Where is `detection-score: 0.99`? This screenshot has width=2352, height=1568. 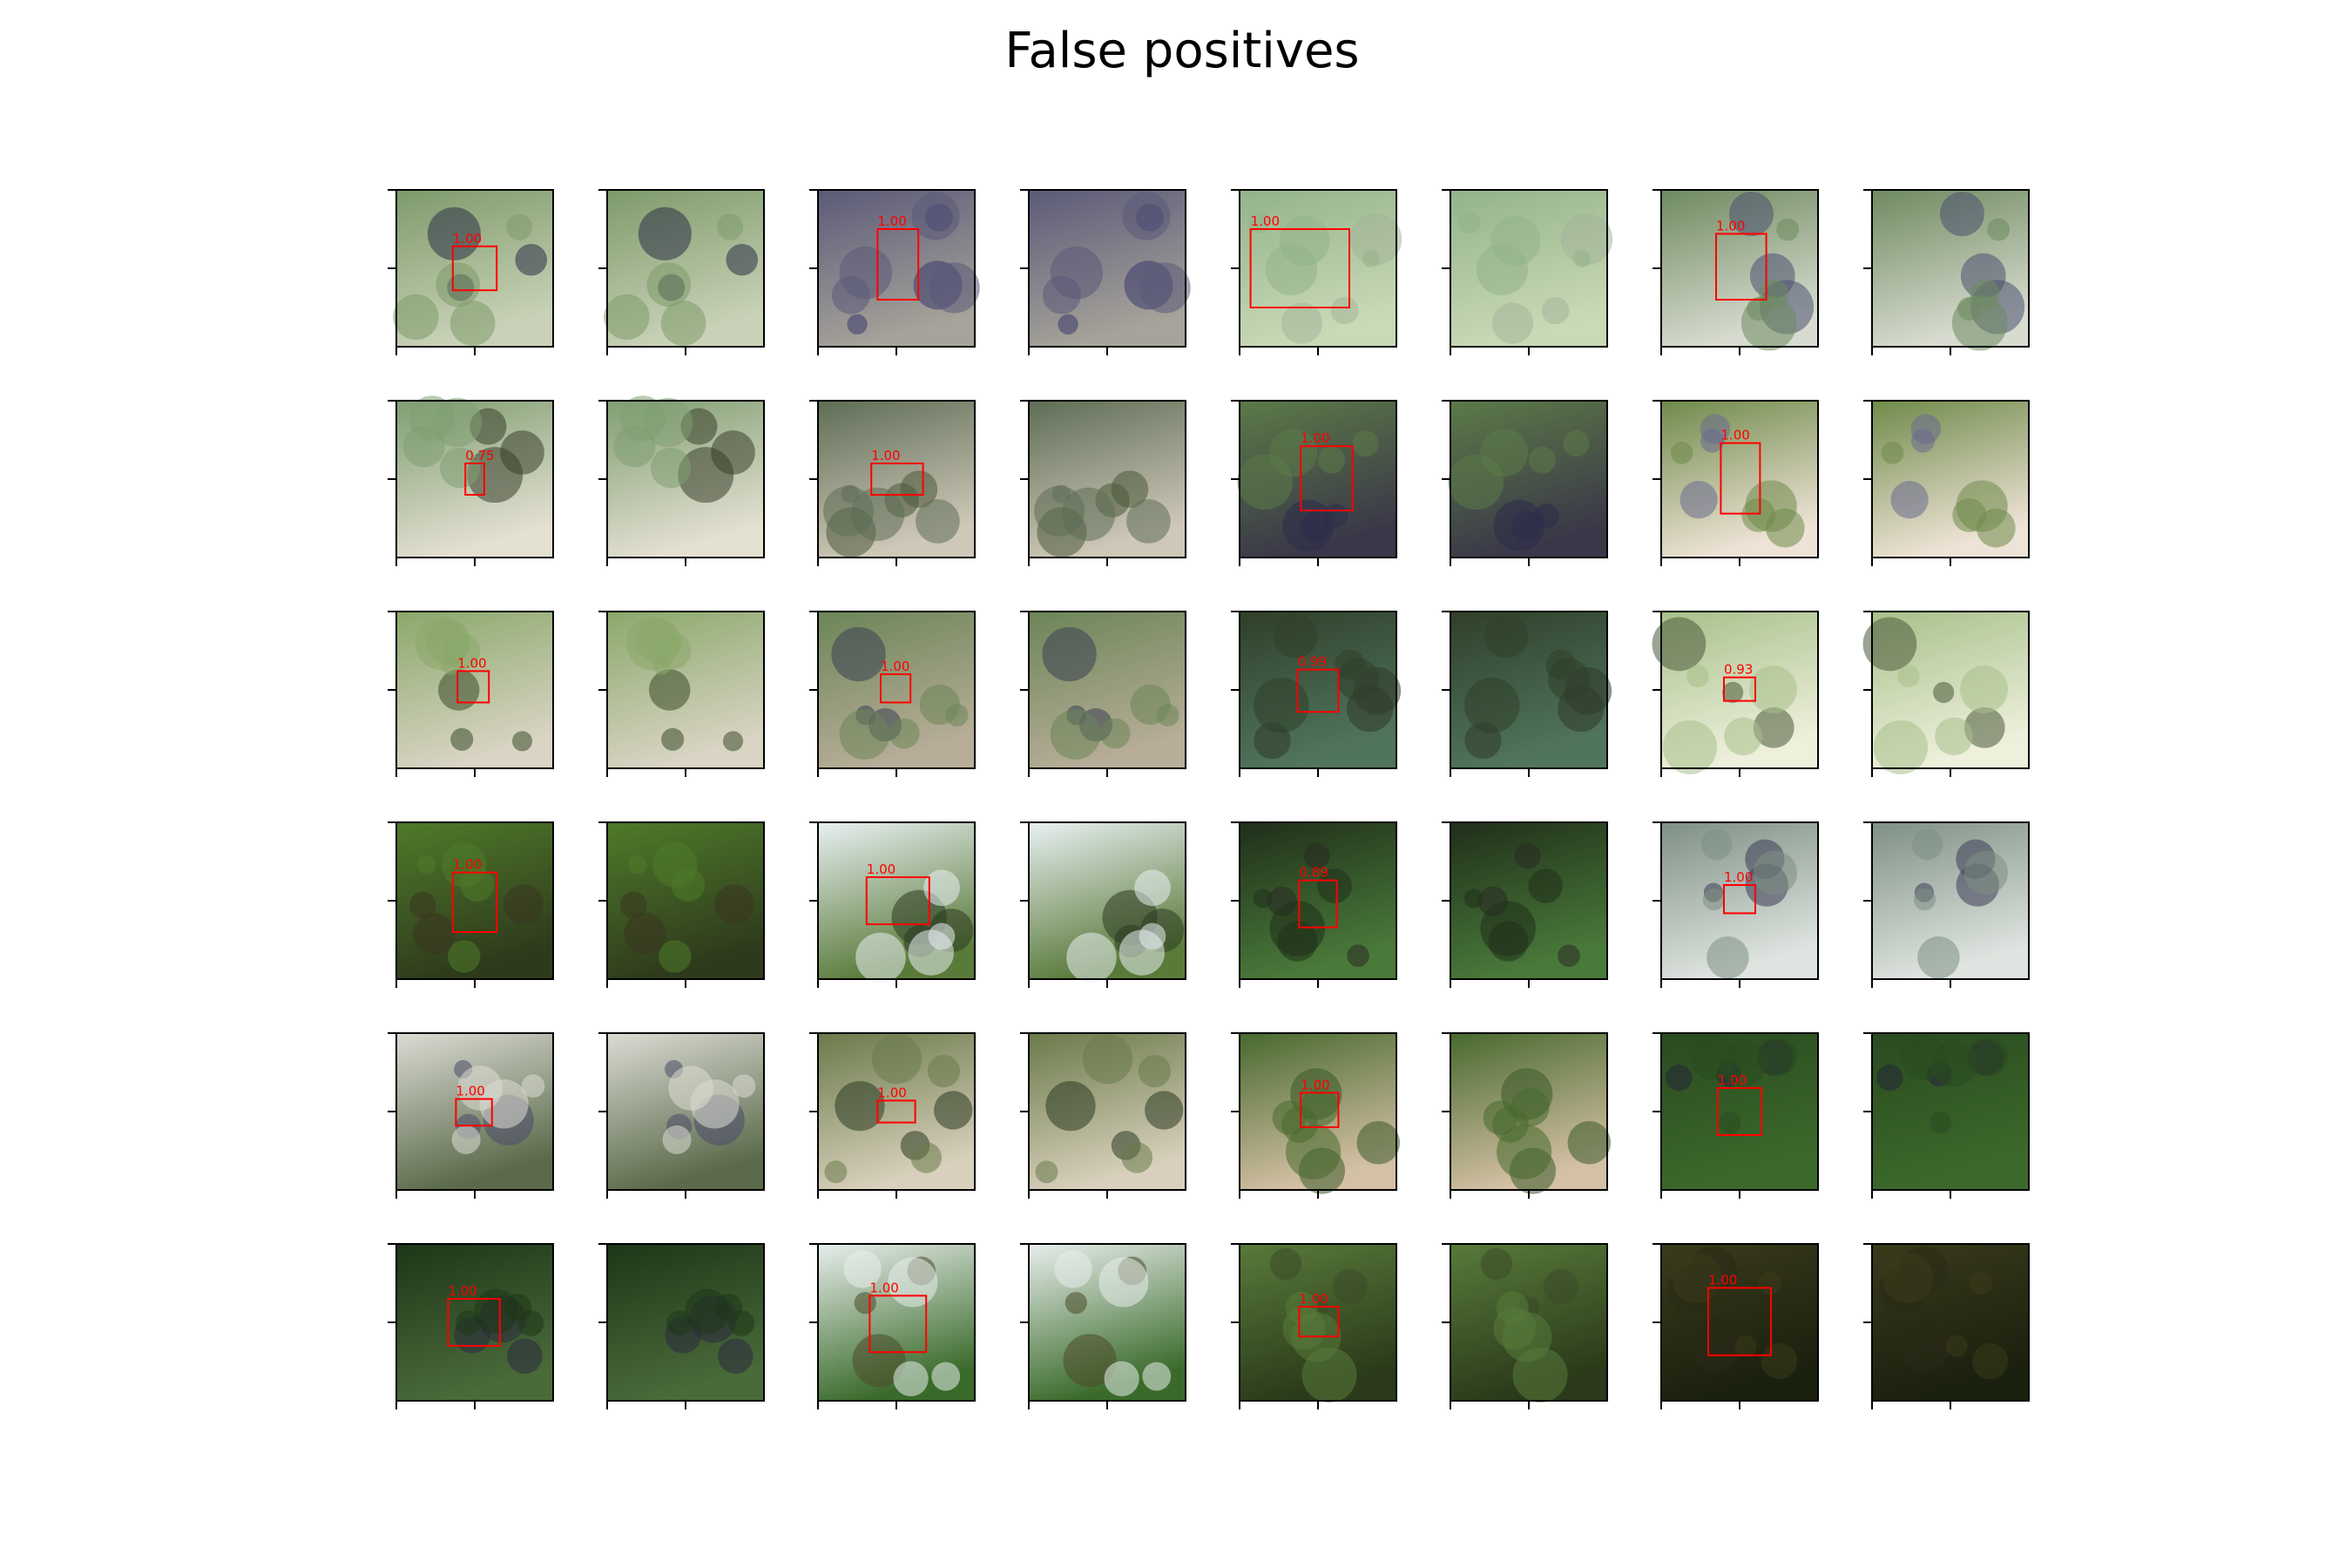 detection-score: 0.99 is located at coordinates (1312, 662).